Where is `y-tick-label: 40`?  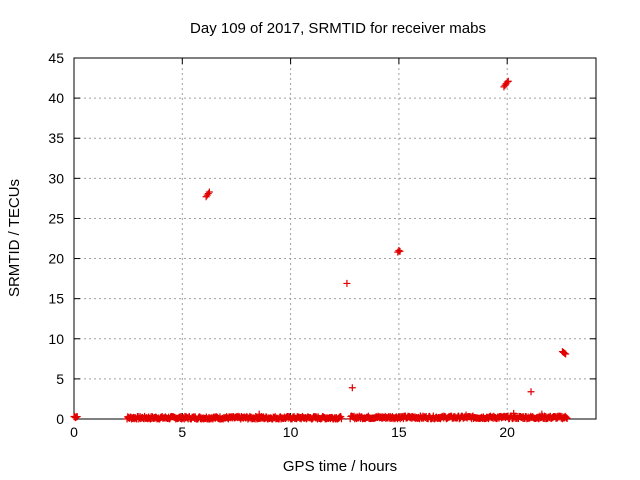 y-tick-label: 40 is located at coordinates (56, 98).